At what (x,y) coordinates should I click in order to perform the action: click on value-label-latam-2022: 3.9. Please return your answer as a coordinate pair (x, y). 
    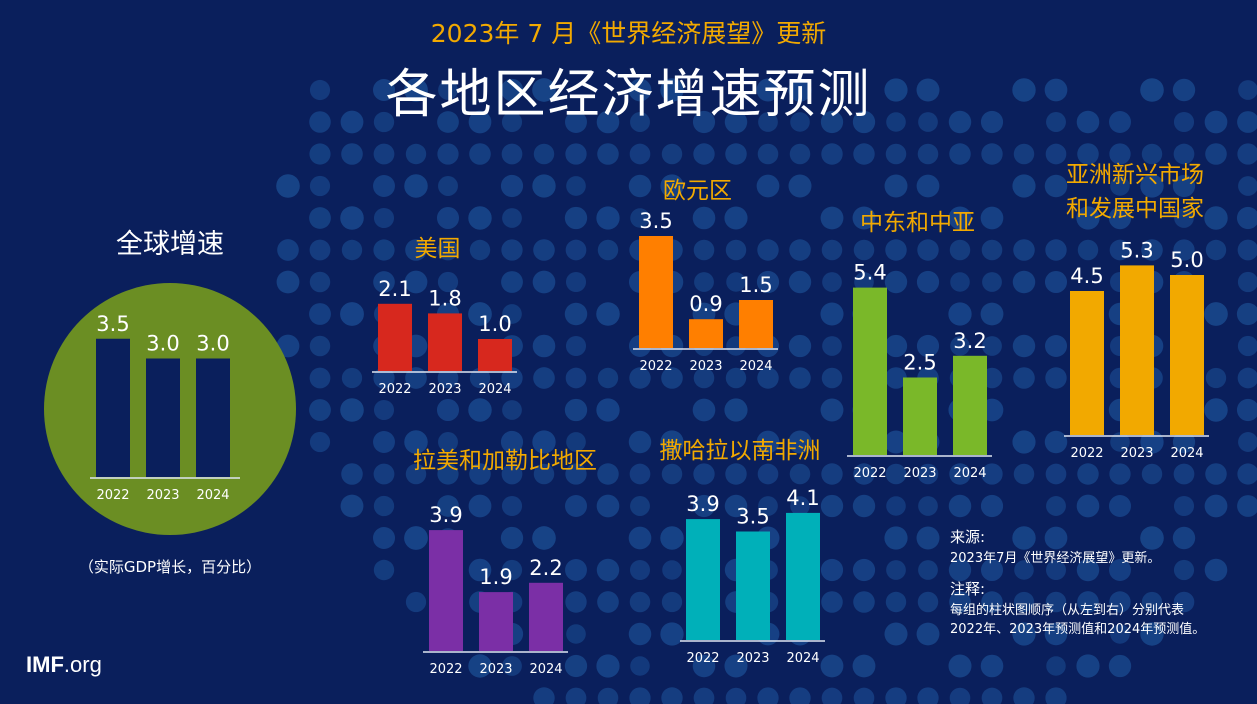
    Looking at the image, I should click on (445, 515).